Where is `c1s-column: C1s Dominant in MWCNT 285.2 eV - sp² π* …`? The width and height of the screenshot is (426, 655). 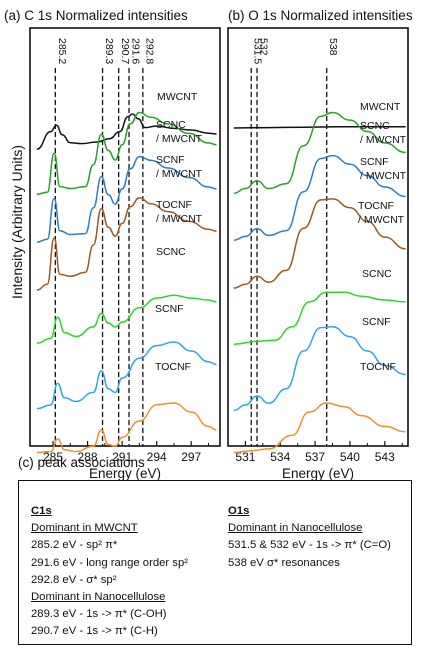
c1s-column: C1s Dominant in MWCNT 285.2 eV - sp² π* … is located at coordinates (109, 572).